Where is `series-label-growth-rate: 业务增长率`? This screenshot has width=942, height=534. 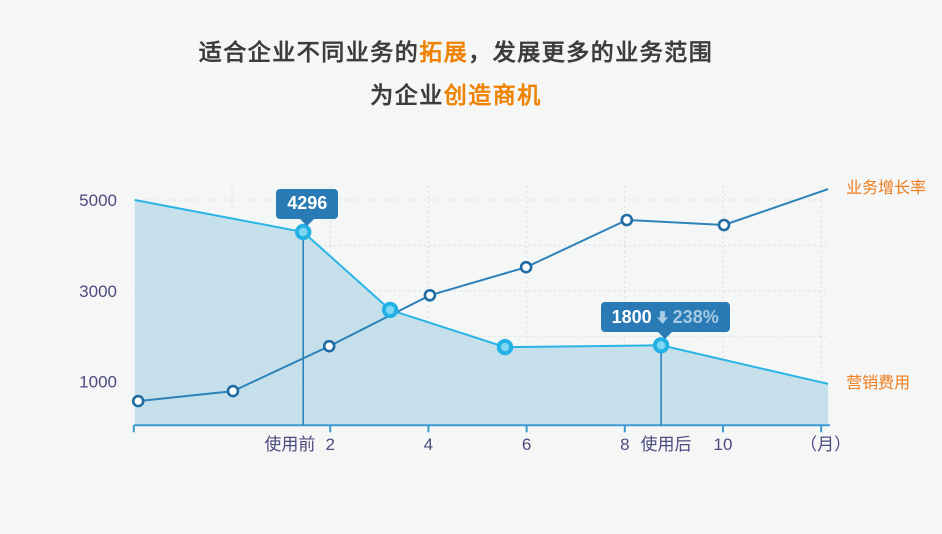 series-label-growth-rate: 业务增长率 is located at coordinates (886, 189).